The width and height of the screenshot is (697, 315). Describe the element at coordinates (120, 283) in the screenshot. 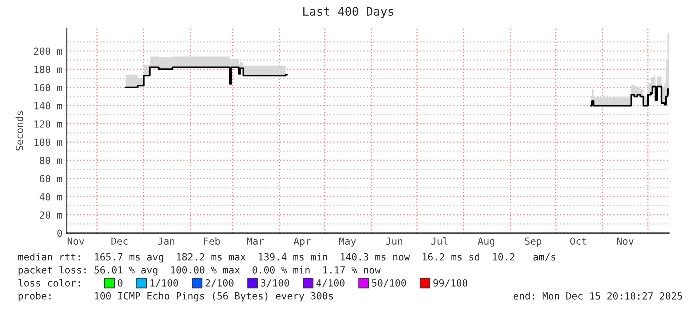

I see `legend-label: 0` at that location.